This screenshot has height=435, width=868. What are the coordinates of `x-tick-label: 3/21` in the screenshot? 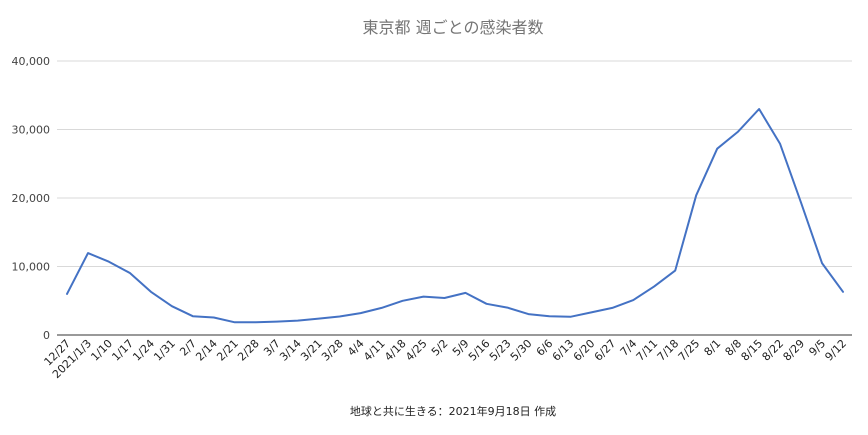 It's located at (311, 350).